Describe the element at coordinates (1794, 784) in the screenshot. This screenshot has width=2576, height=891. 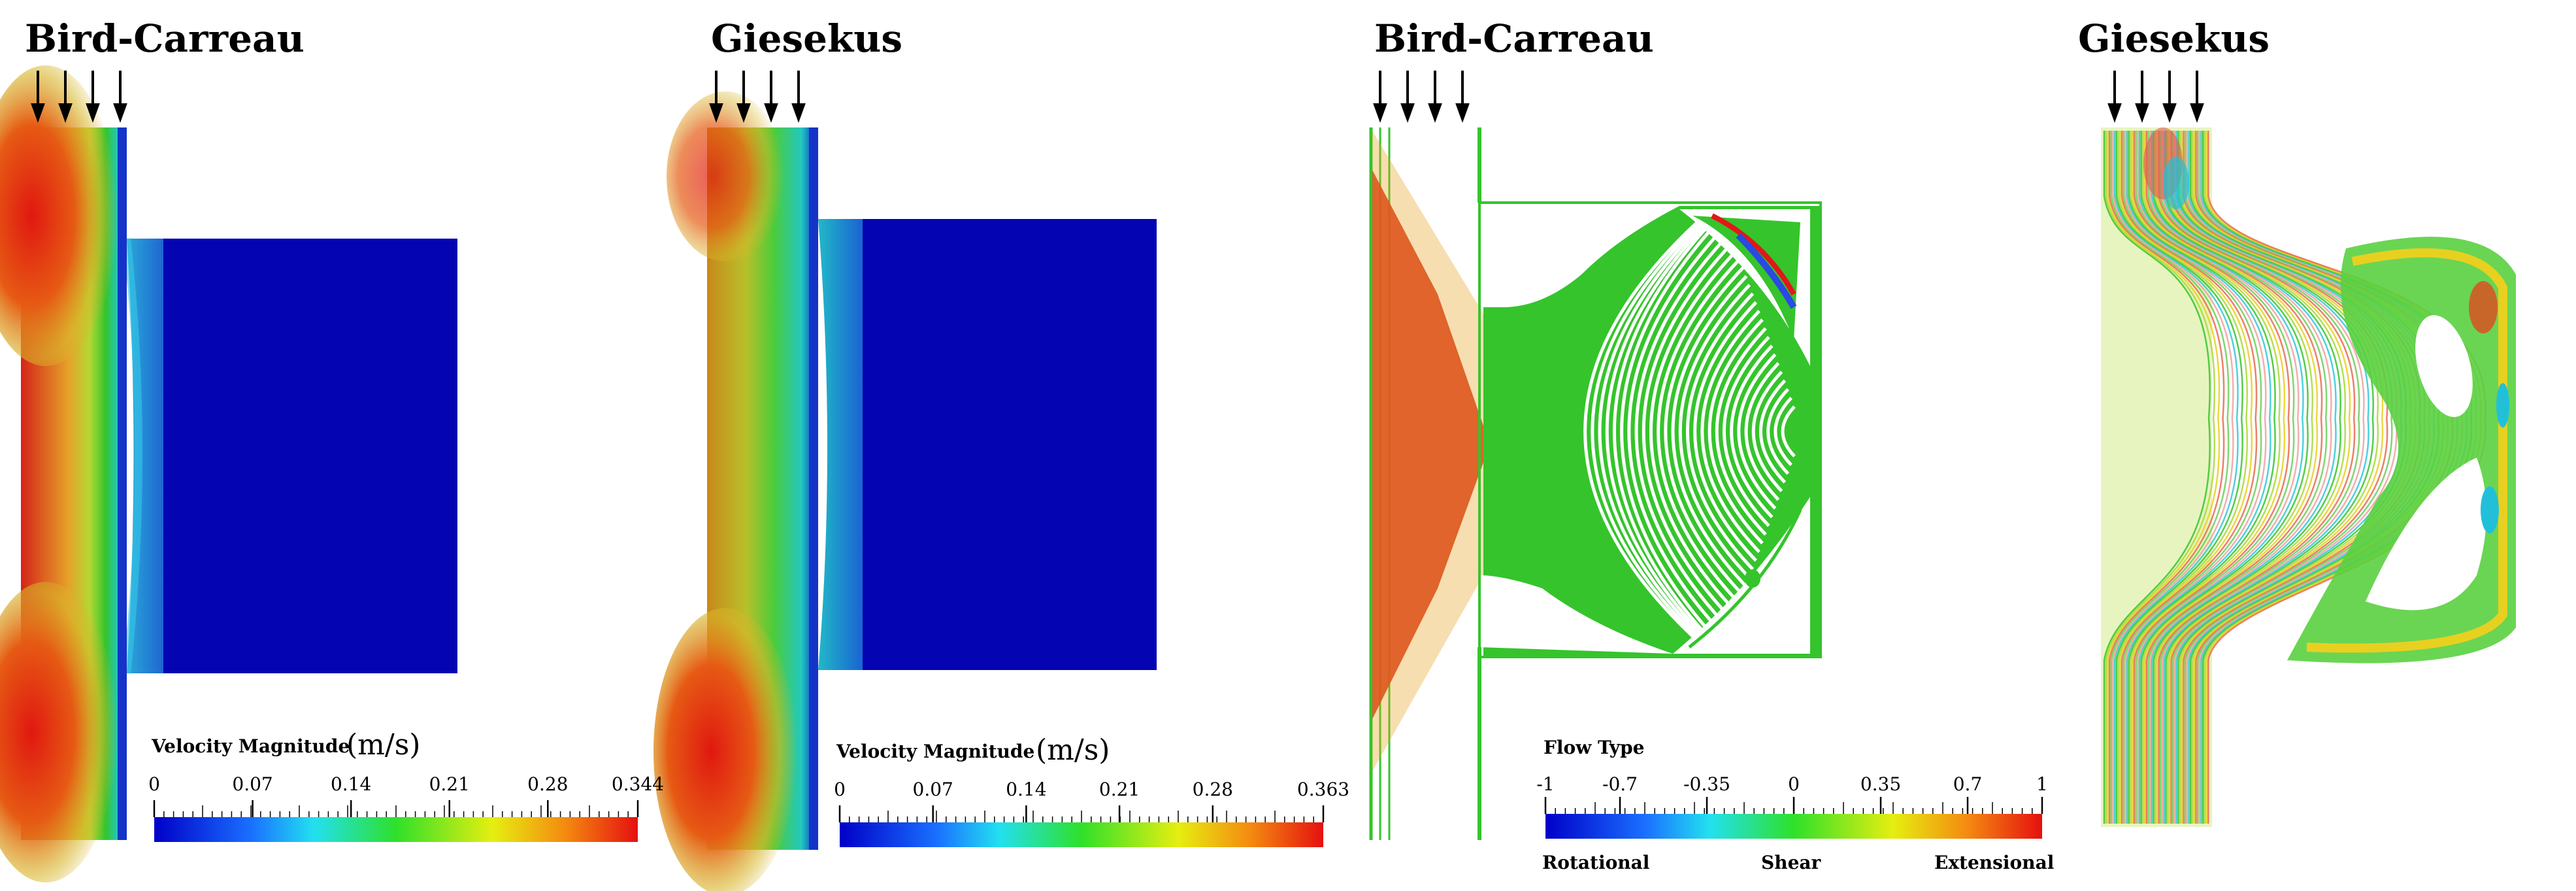
I see `colorbar-3-tick-label: 0` at that location.